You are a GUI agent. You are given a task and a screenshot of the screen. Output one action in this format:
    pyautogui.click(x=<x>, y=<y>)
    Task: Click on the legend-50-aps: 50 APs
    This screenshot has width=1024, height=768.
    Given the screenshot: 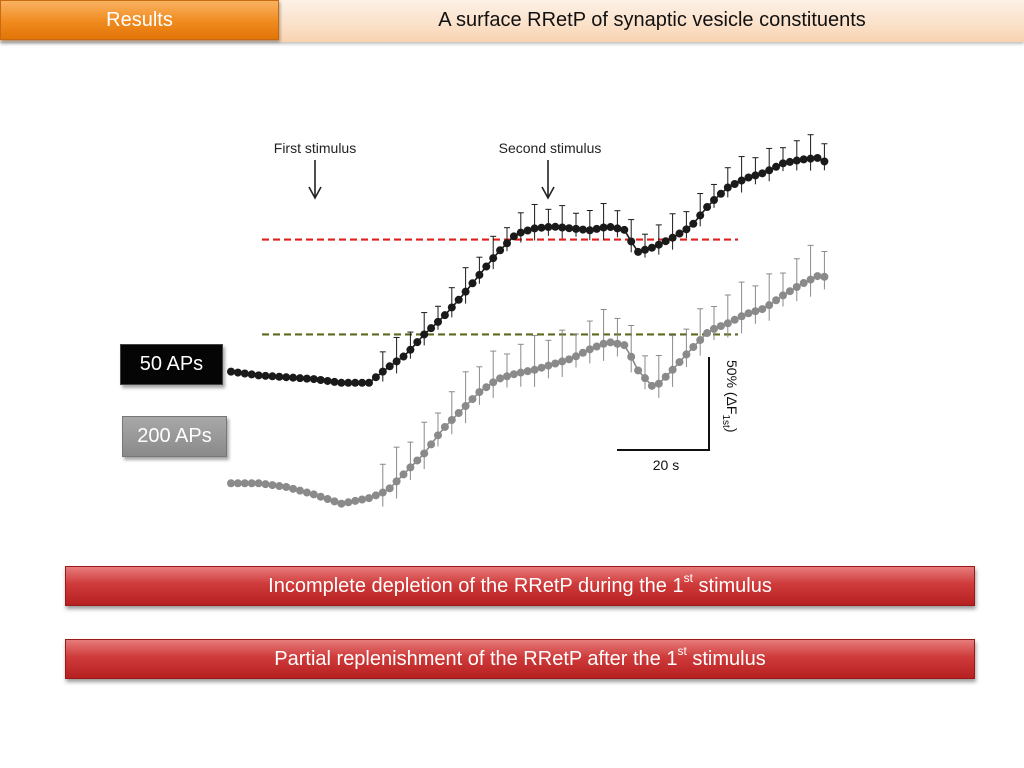 What is the action you would take?
    pyautogui.click(x=171, y=364)
    